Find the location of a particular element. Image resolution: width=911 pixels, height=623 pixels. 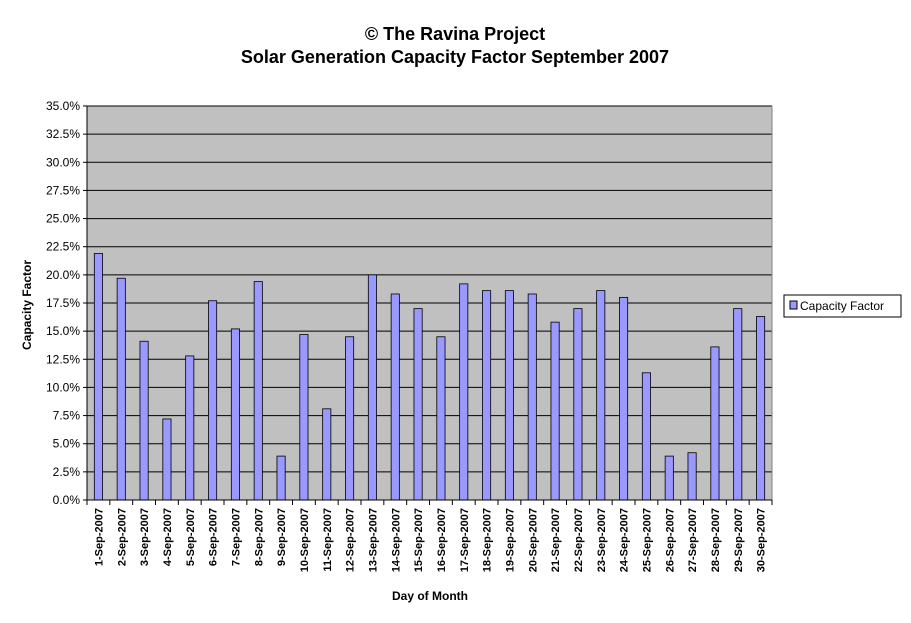

y-tick-label: 17.5% is located at coordinates (63, 303).